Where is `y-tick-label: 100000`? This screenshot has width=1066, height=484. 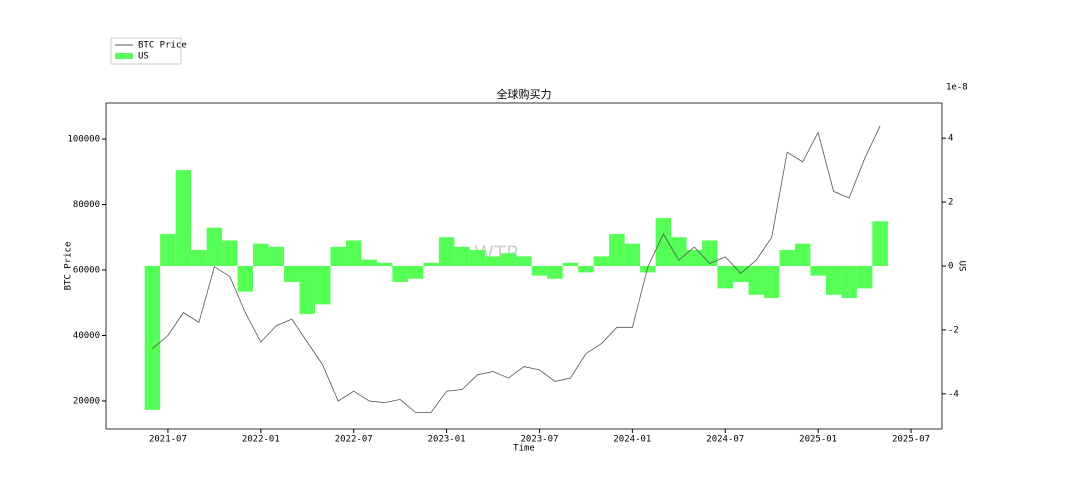
y-tick-label: 100000 is located at coordinates (83, 140).